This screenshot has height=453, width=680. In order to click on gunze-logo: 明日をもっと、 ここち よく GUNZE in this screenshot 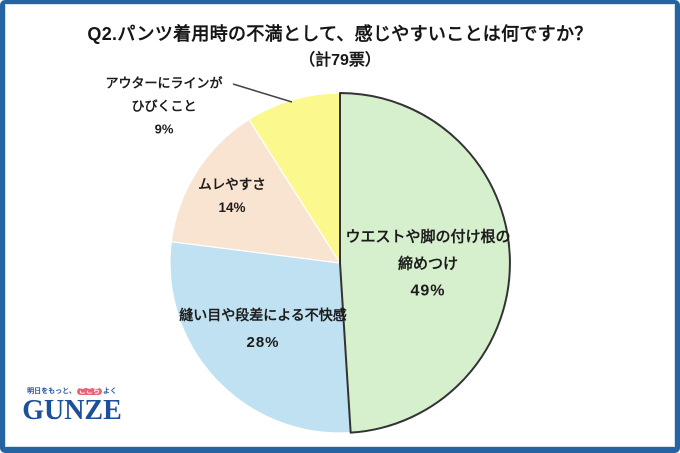, I will do `click(72, 405)`.